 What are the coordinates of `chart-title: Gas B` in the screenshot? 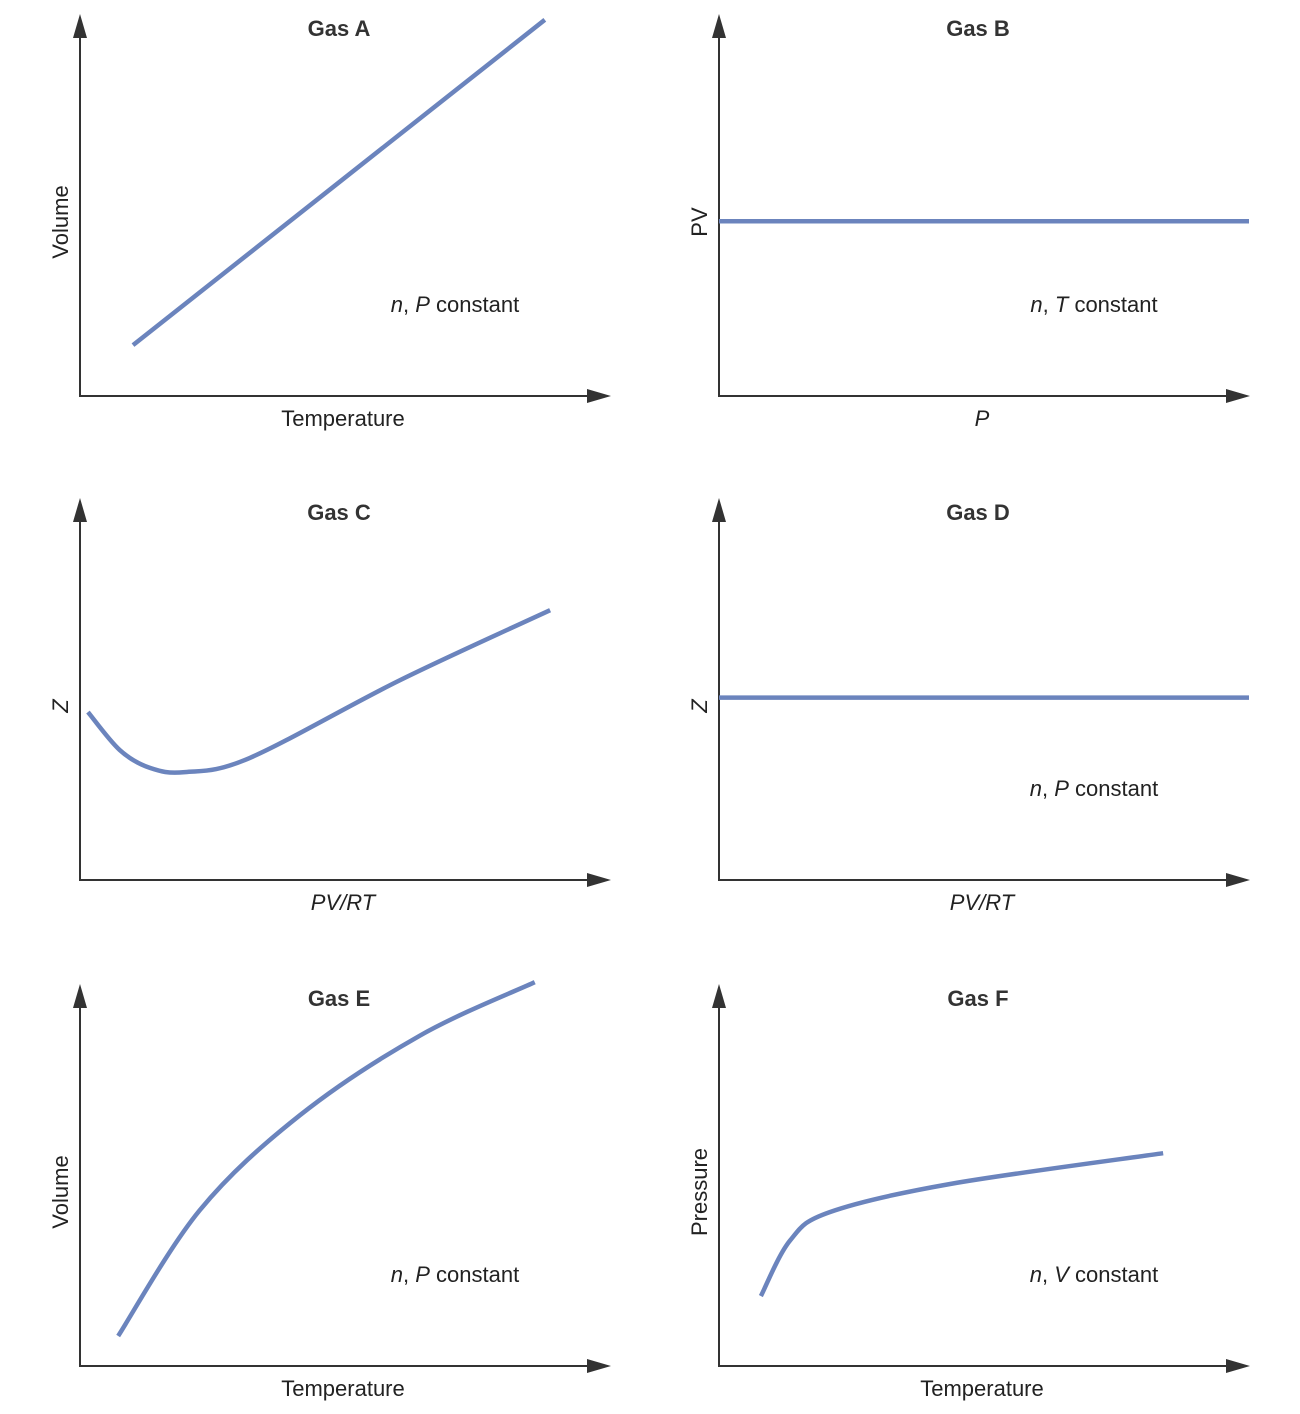 It's located at (978, 28).